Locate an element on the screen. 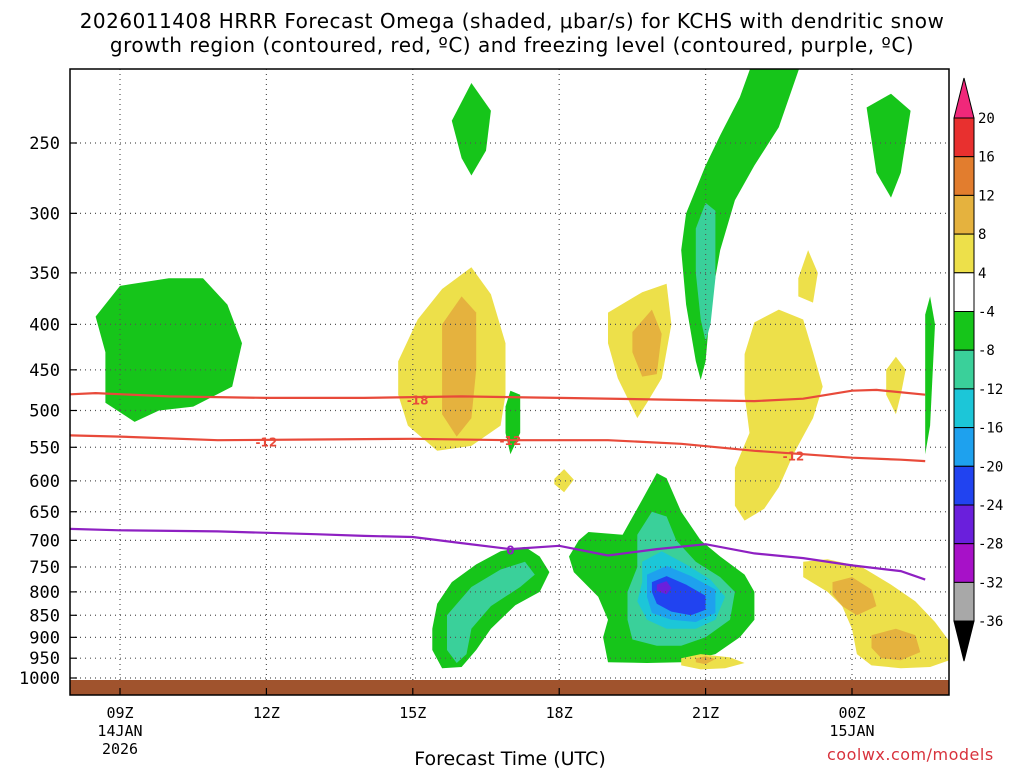 The image size is (1024, 768). x-tick-label: 21Z is located at coordinates (705, 713).